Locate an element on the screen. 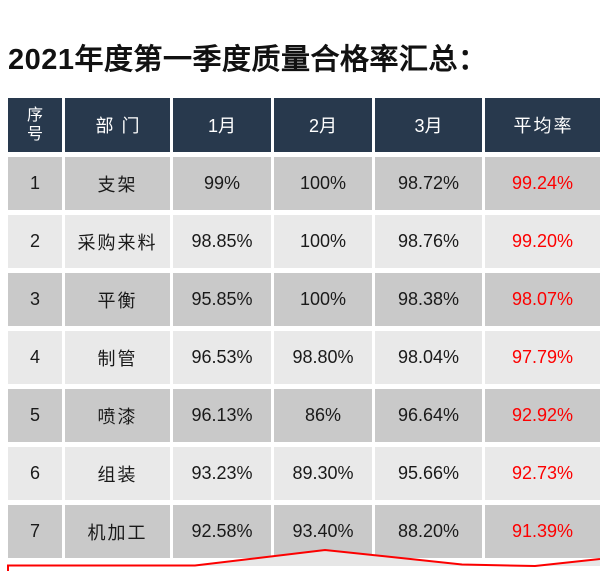 The height and width of the screenshot is (571, 600). department-cell: 采购来料 is located at coordinates (117, 241).